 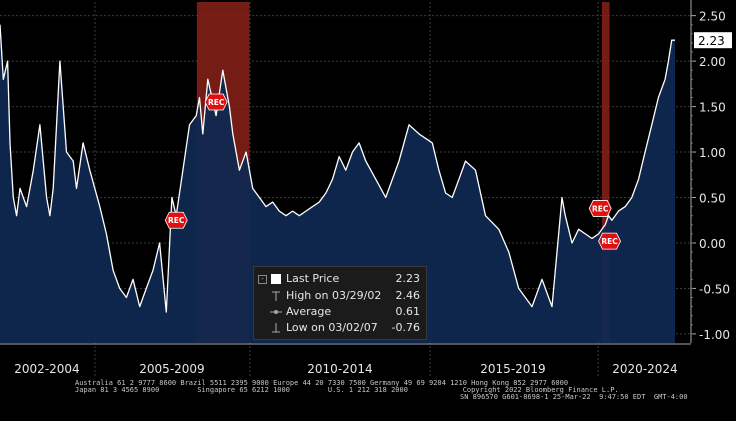 I want to click on last-value-label: 2.23, so click(x=711, y=41).